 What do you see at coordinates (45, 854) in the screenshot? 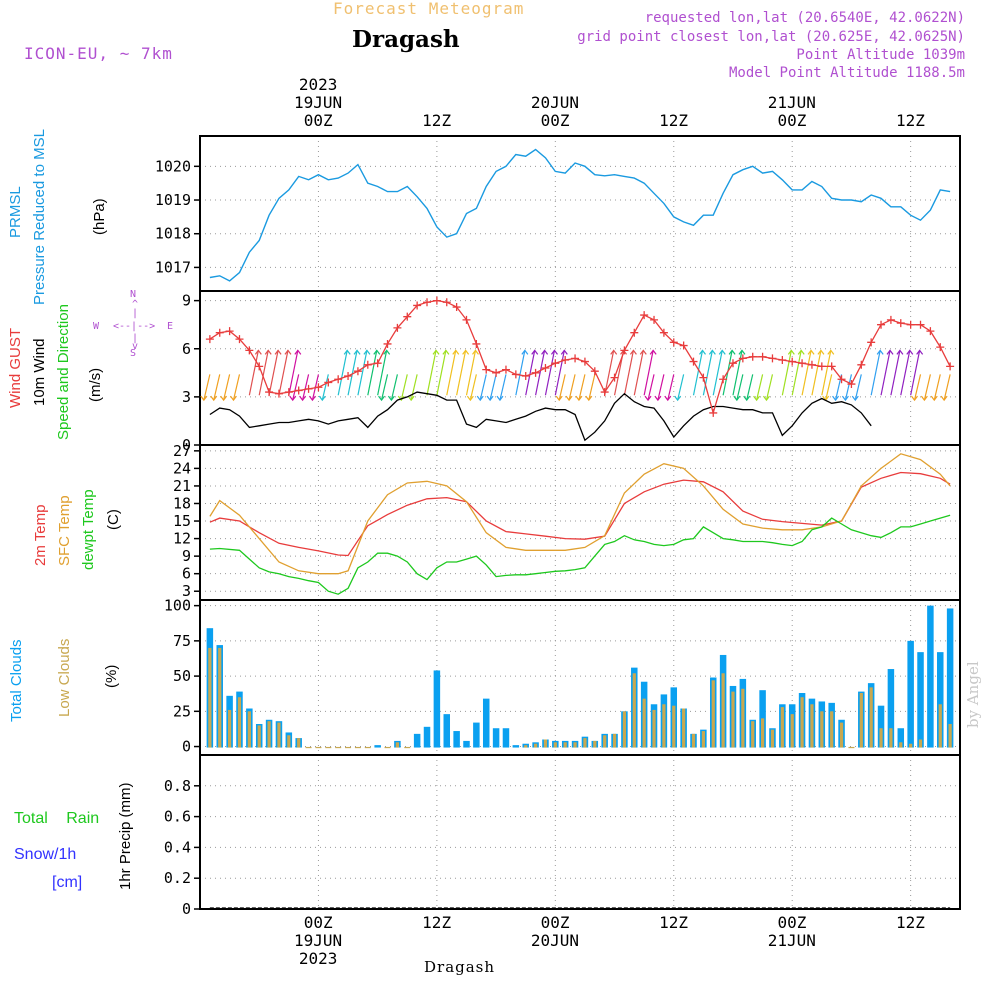
I see `snow-label: Snow/1h` at bounding box center [45, 854].